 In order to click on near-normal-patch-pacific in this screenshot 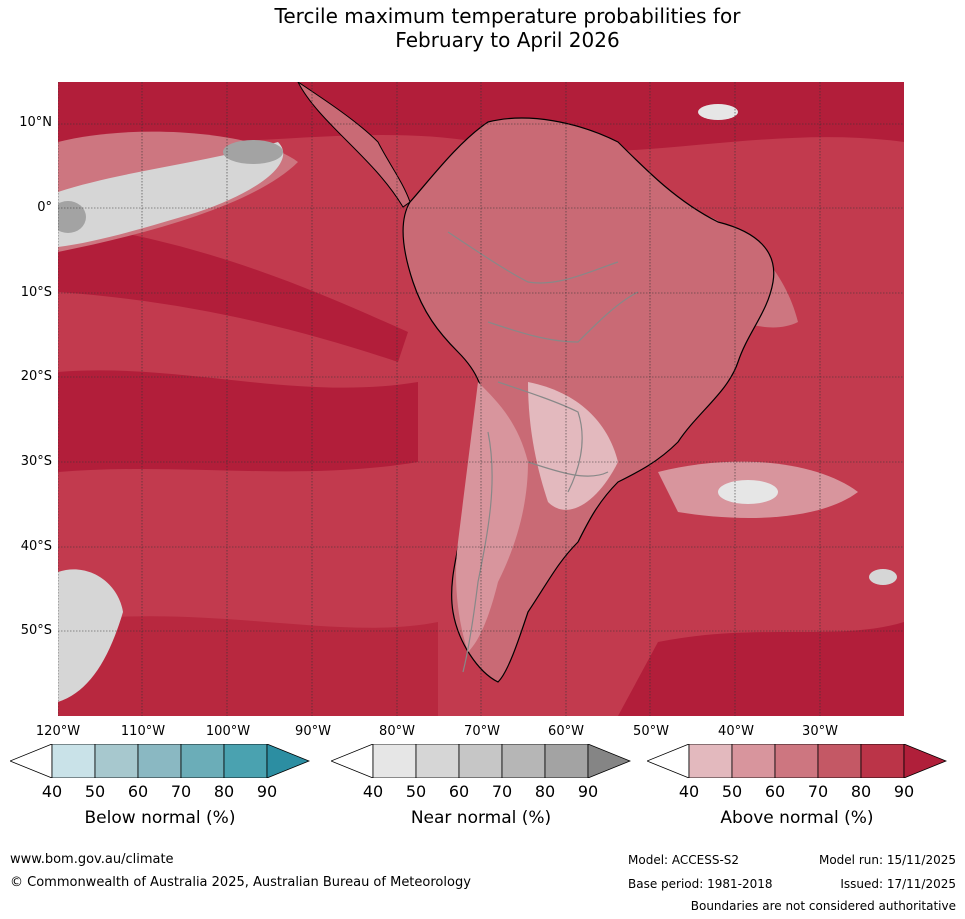, I will do `click(171, 194)`.